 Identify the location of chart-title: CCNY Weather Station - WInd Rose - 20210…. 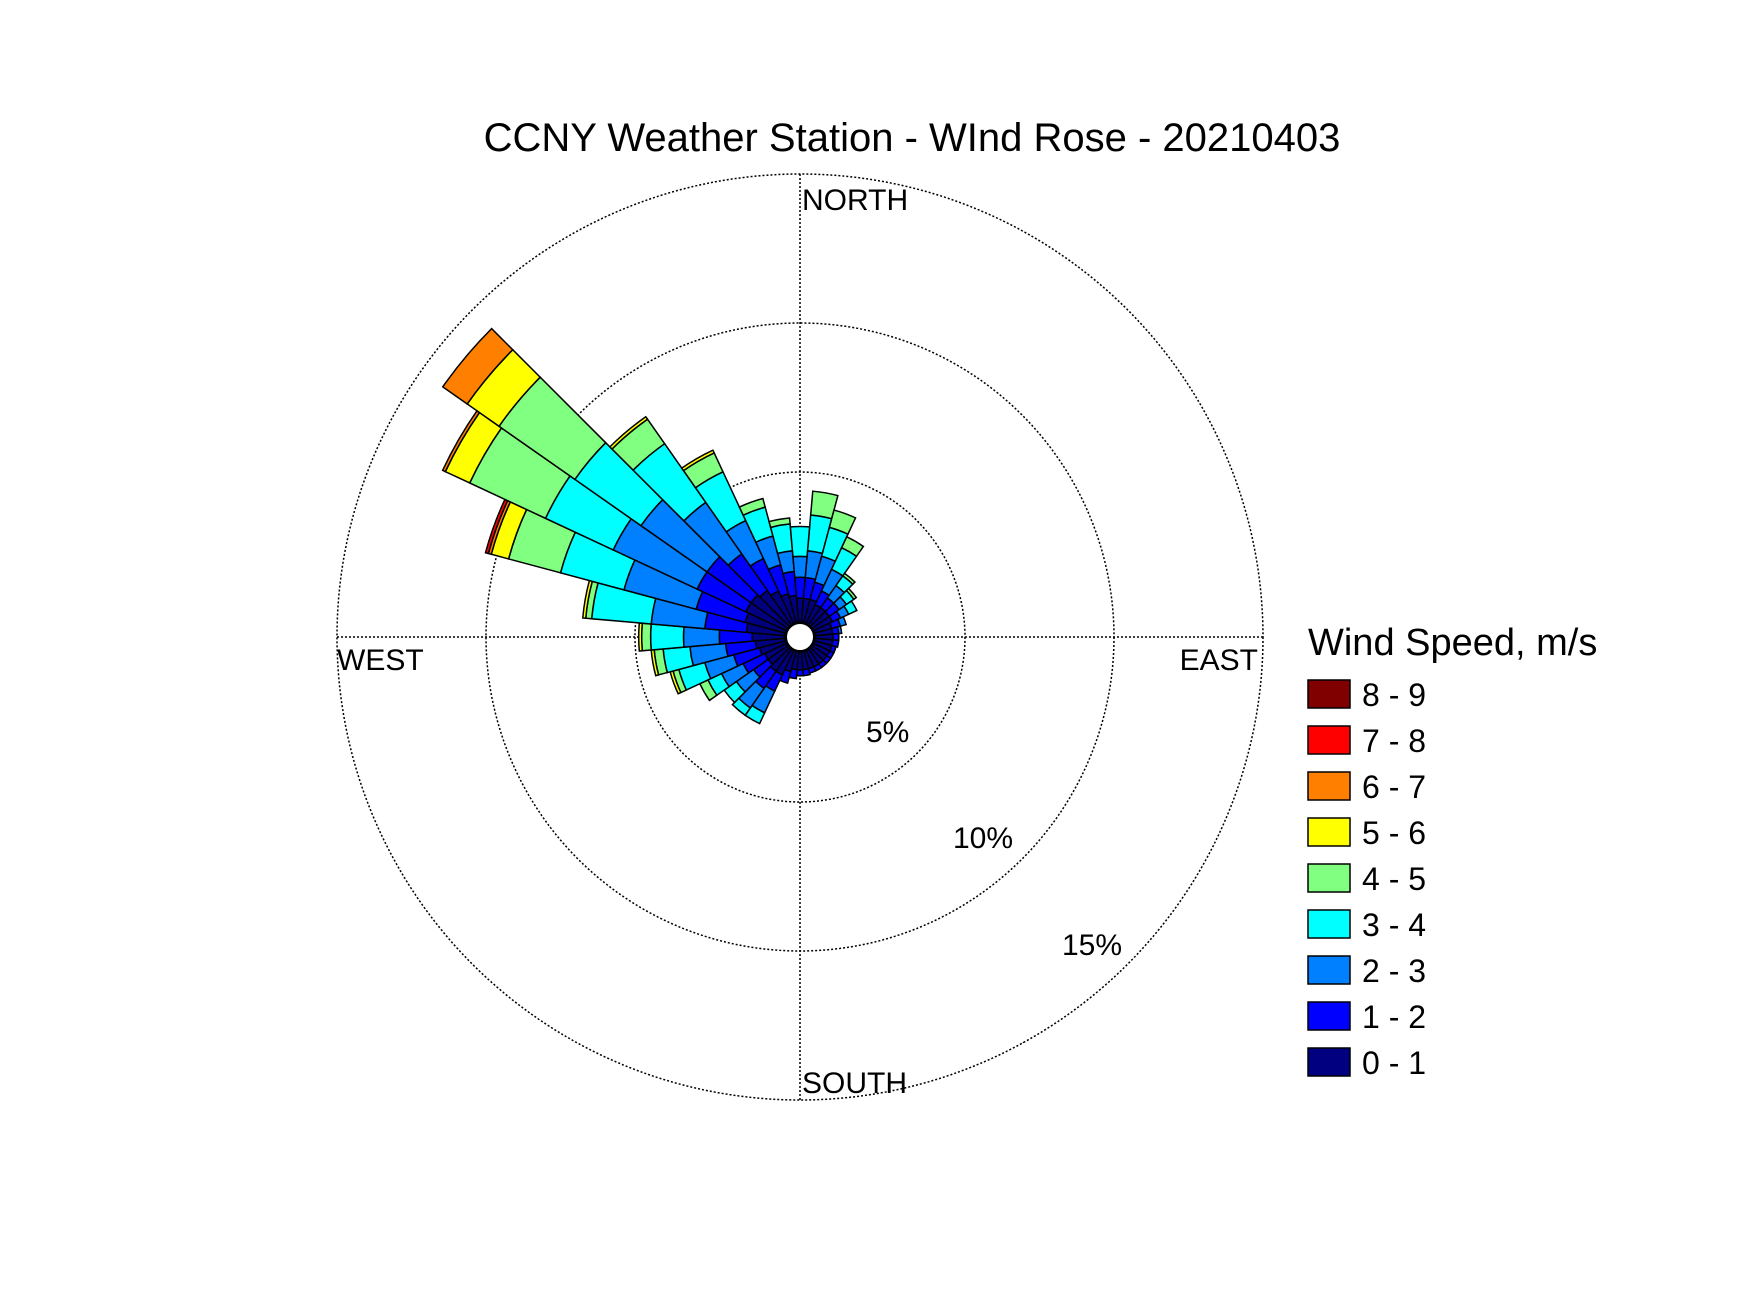
(912, 138).